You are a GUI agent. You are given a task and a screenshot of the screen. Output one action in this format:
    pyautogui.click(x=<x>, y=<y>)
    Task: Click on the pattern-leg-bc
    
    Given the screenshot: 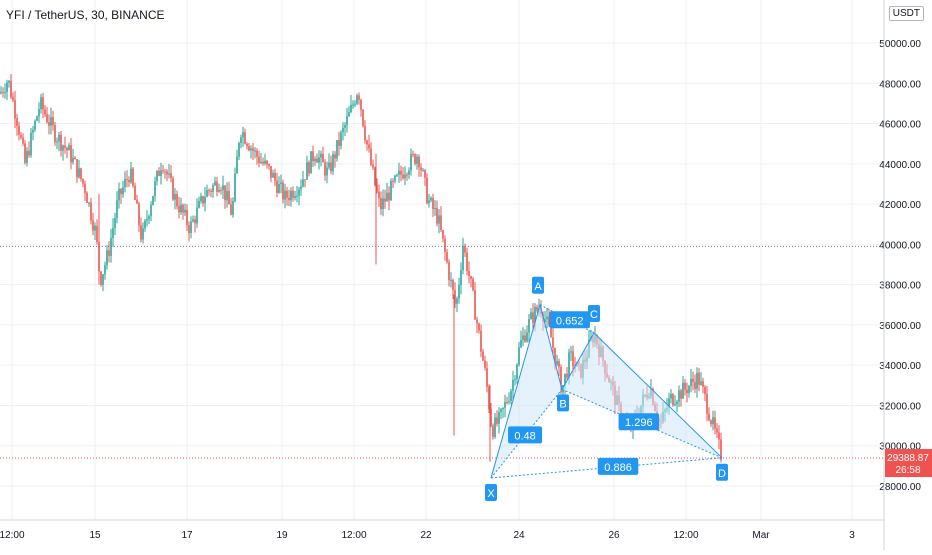 What is the action you would take?
    pyautogui.click(x=578, y=361)
    